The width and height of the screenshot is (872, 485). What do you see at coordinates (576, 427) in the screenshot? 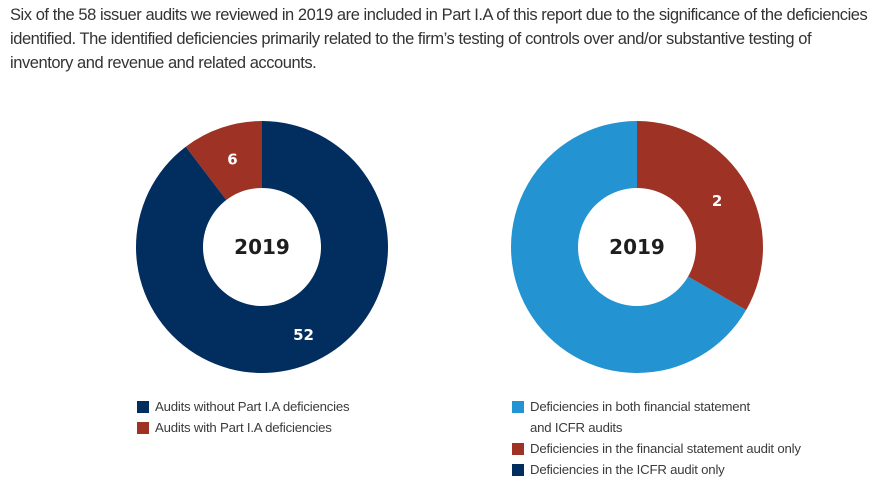
I see `legend-label-line2: and ICFR audits` at bounding box center [576, 427].